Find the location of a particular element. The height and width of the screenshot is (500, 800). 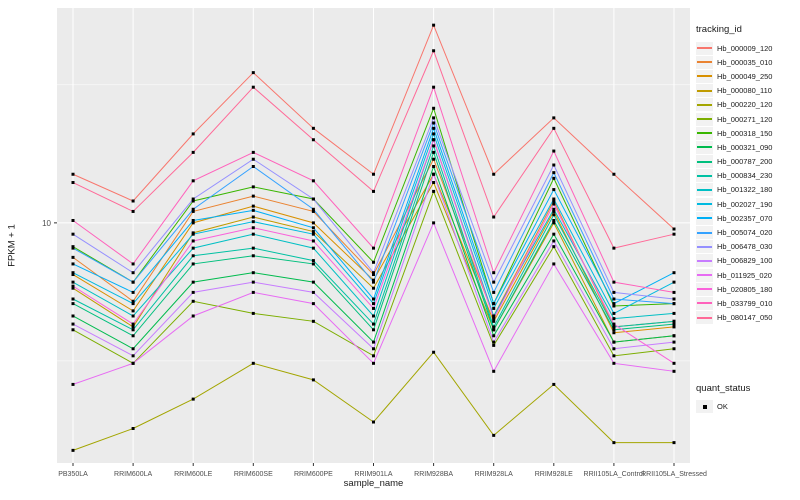

legend-label: Hb_000787_200 is located at coordinates (745, 162).